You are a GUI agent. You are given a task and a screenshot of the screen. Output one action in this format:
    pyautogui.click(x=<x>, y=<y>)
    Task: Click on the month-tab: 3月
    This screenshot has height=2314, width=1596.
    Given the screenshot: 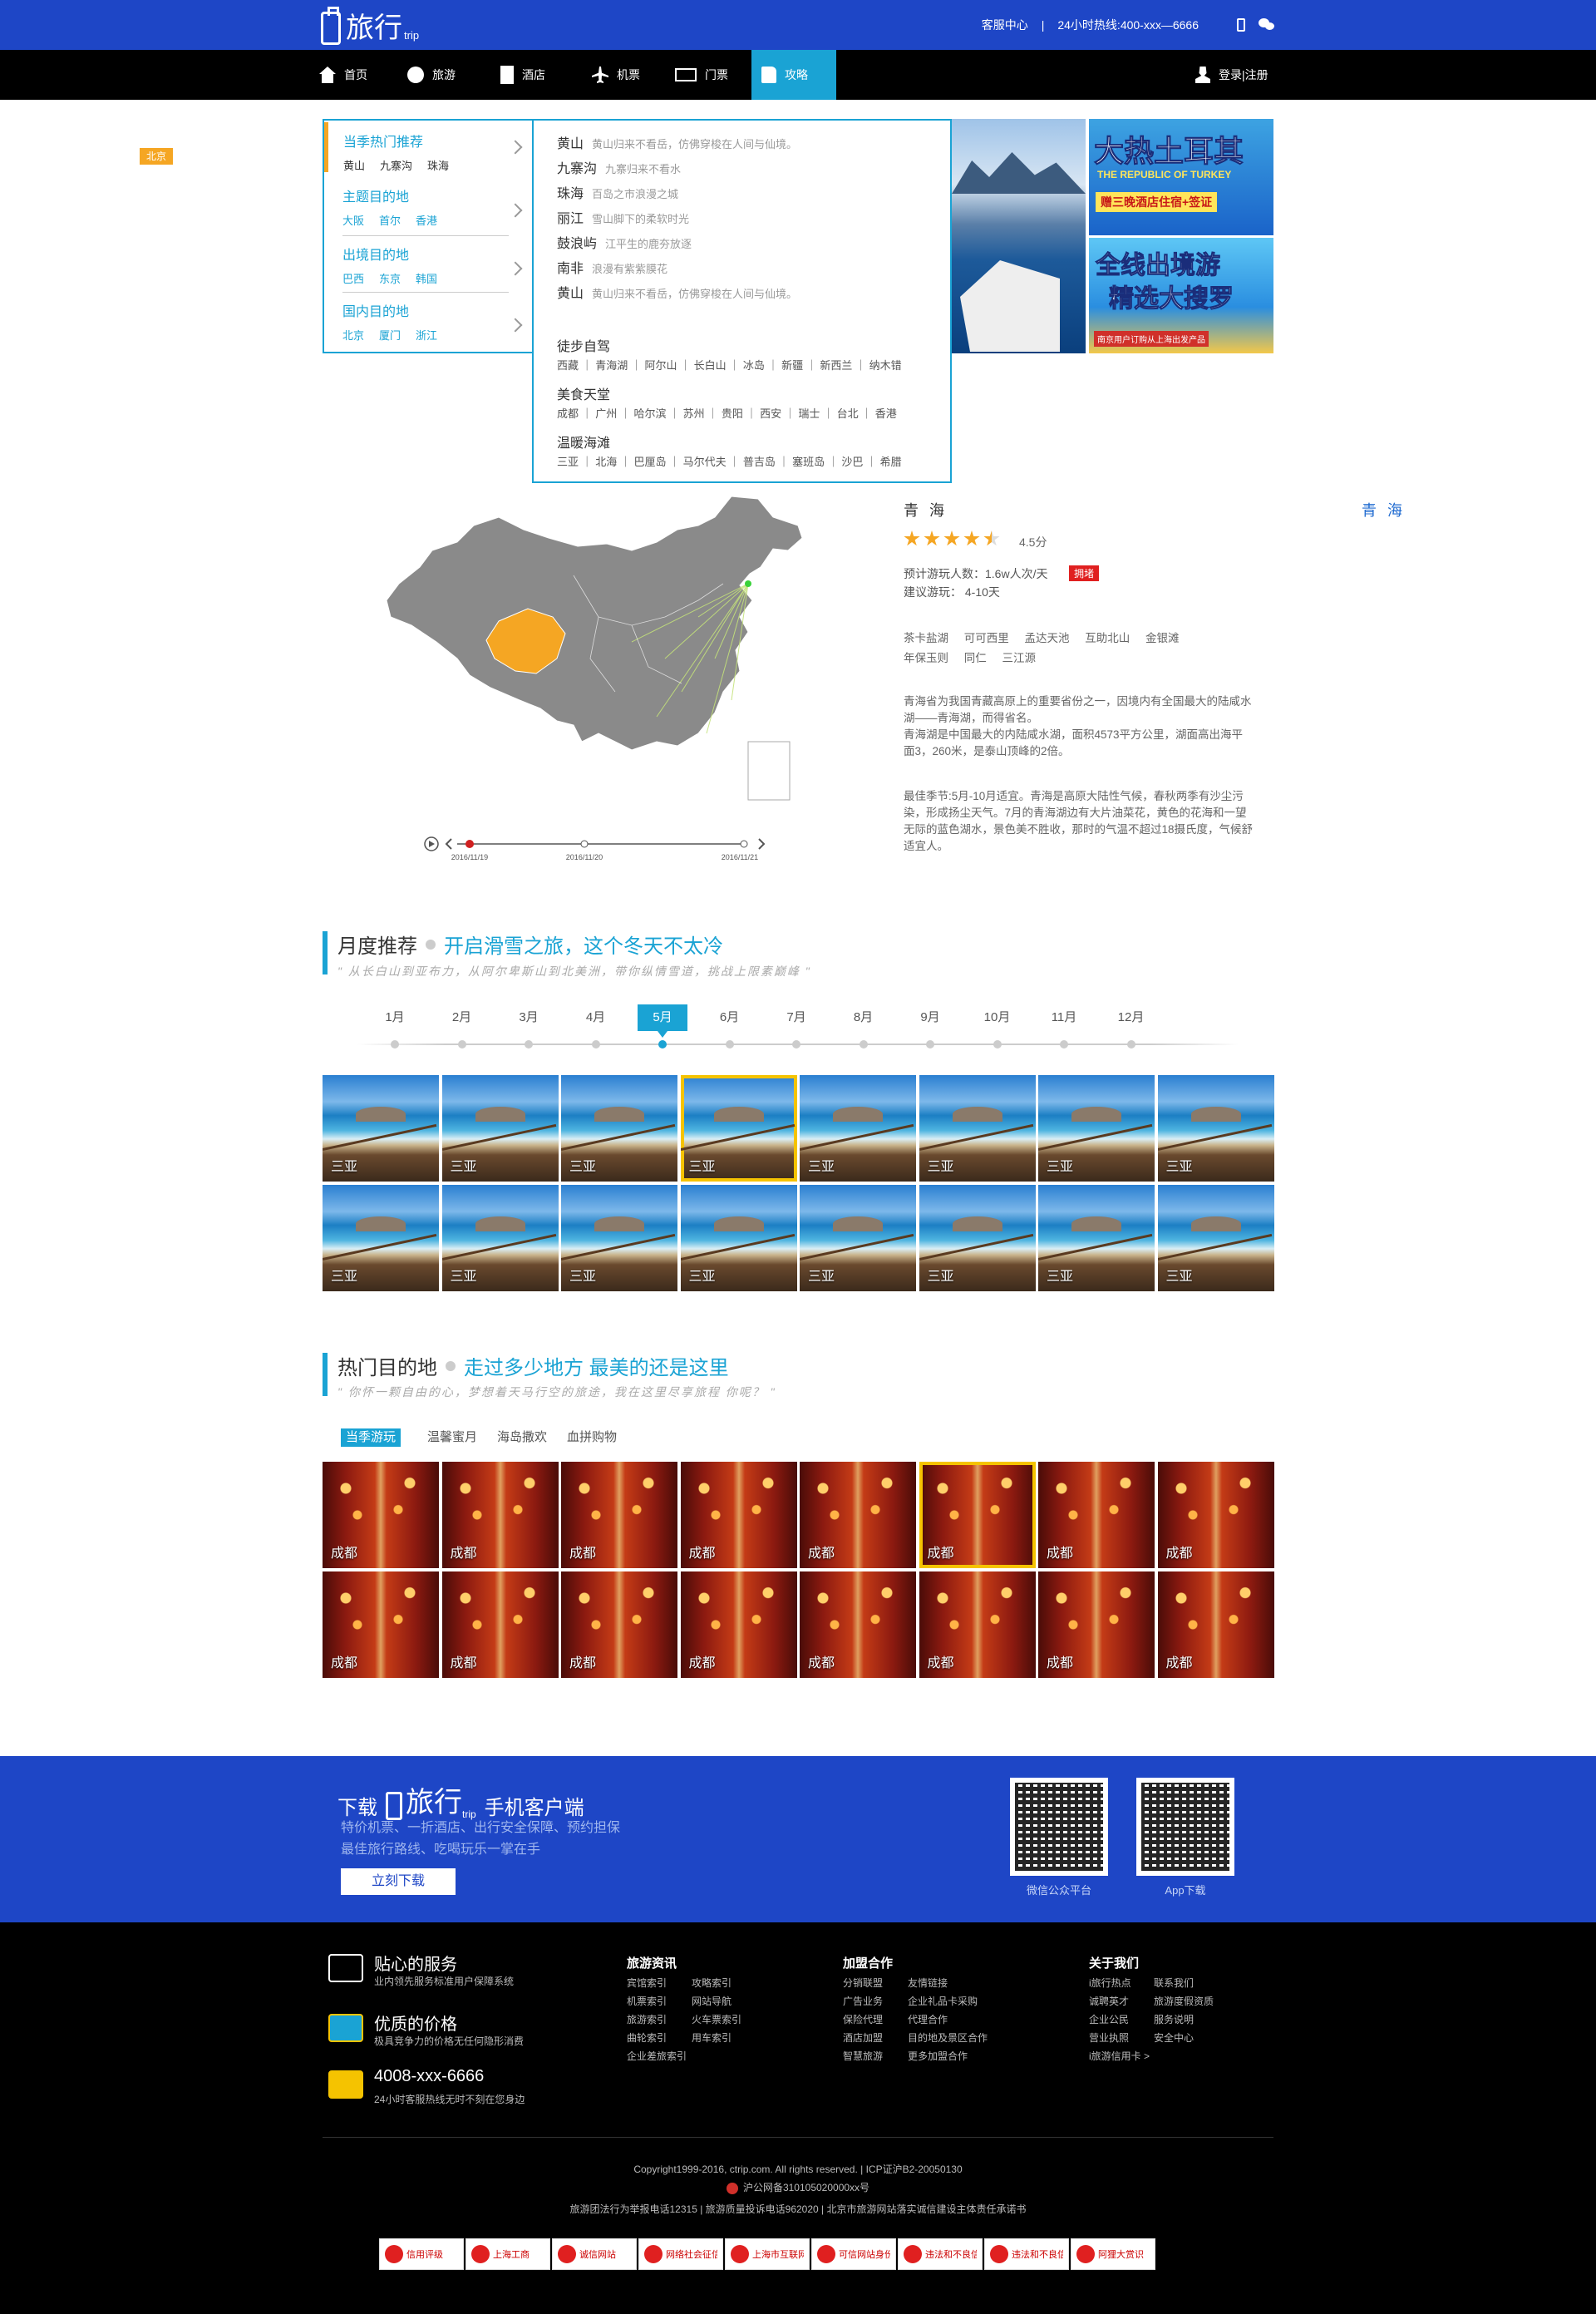 What is the action you would take?
    pyautogui.click(x=529, y=1017)
    